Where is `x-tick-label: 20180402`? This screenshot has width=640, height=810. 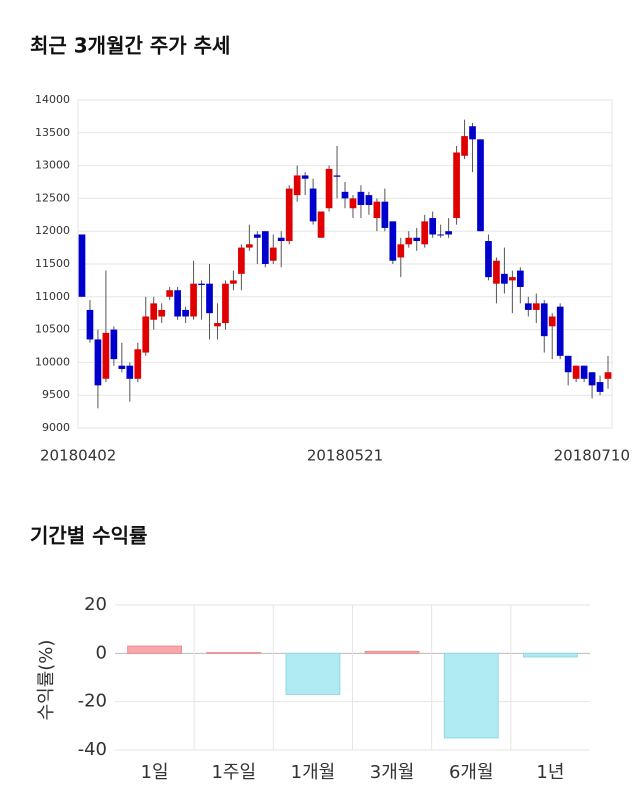 x-tick-label: 20180402 is located at coordinates (78, 456).